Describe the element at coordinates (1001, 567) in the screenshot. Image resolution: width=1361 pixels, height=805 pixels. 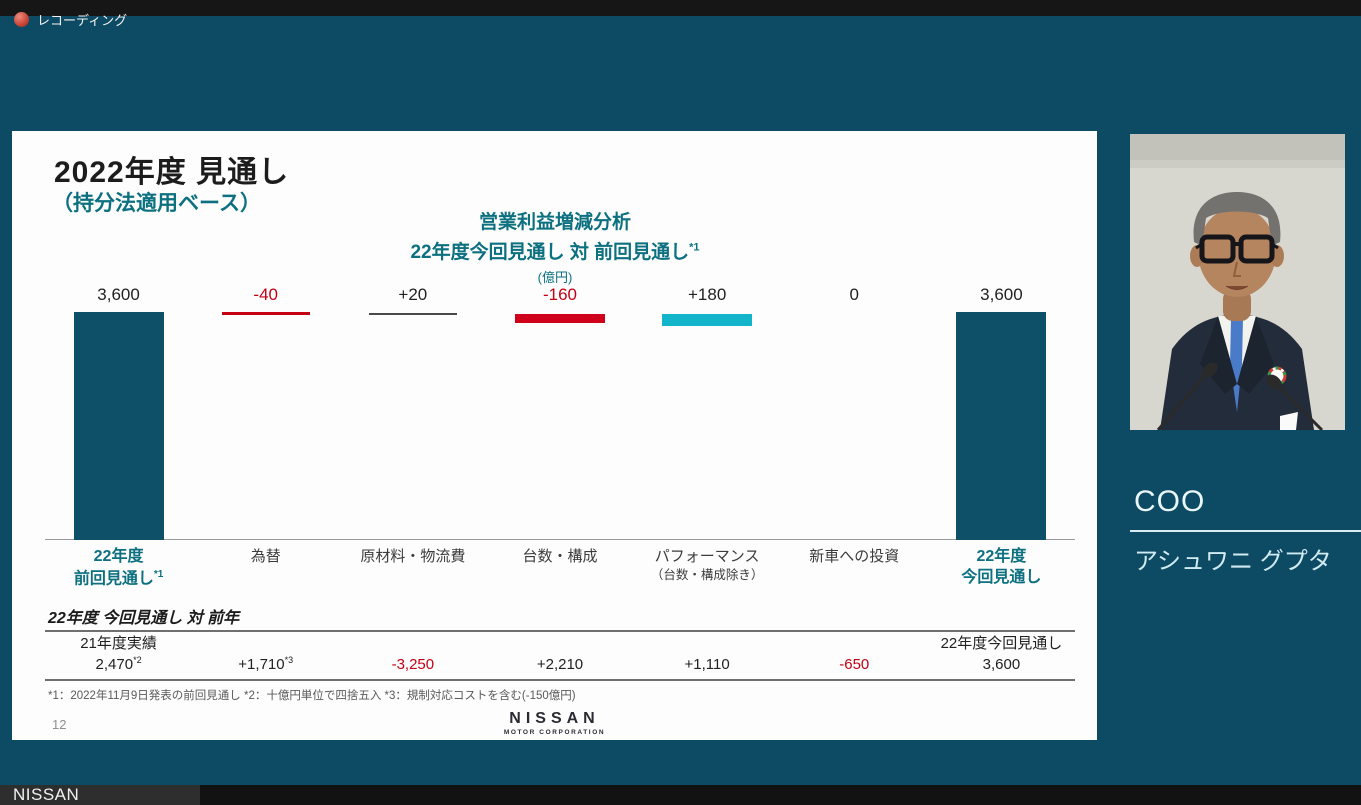
I see `category-label: 22年度 今回見通し` at that location.